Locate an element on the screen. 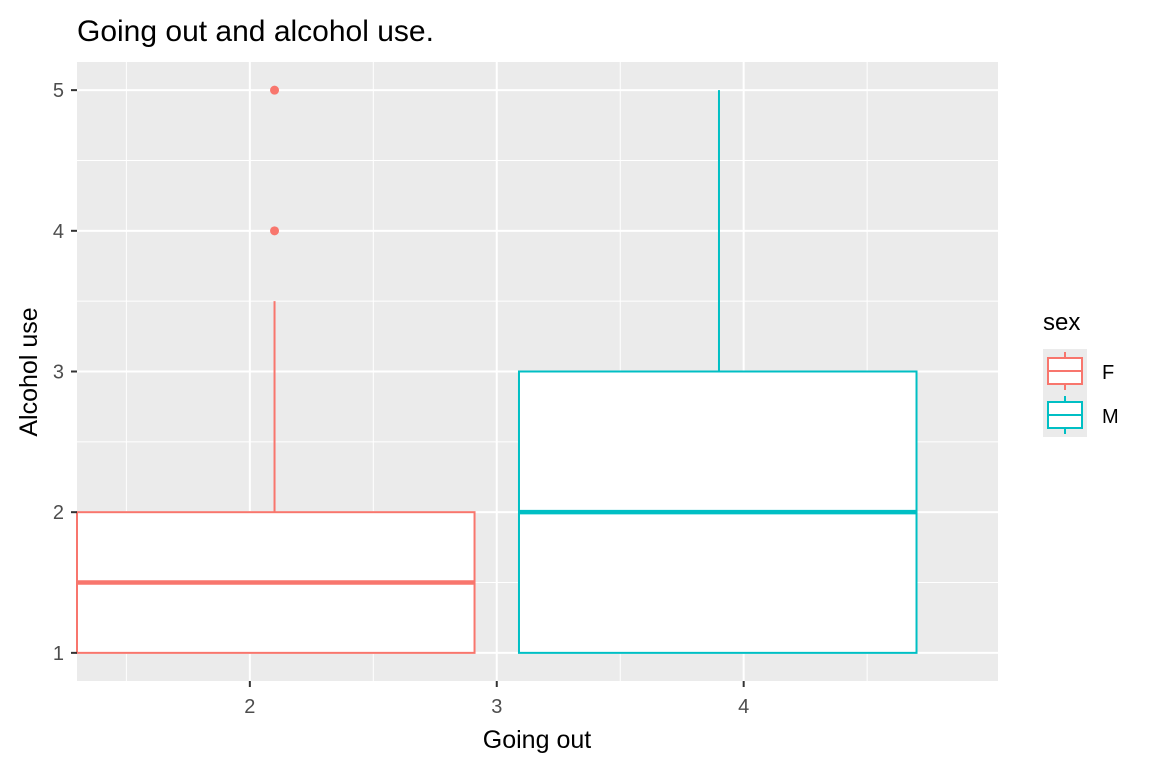 Image resolution: width=1152 pixels, height=768 pixels. legend-keys: FM is located at coordinates (1081, 393).